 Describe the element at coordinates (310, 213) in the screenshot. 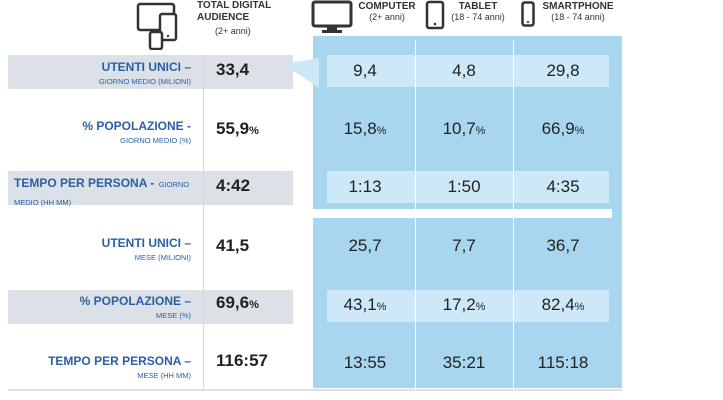

I see `section-divider` at that location.